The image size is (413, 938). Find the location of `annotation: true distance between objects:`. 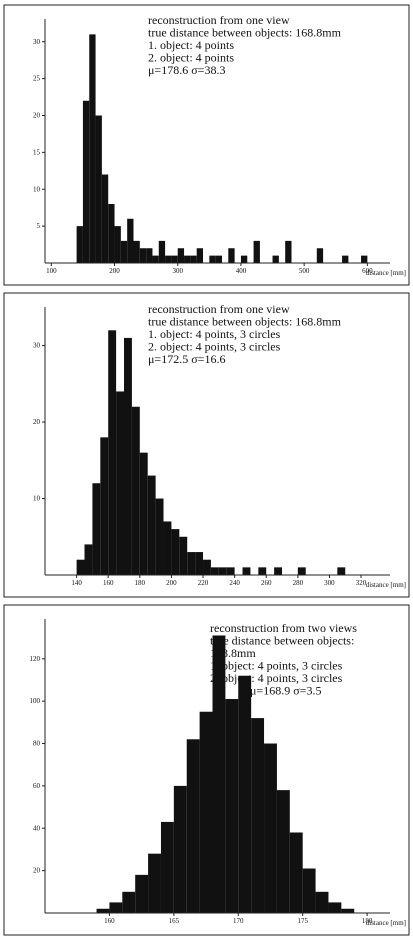

annotation: true distance between objects: is located at coordinates (282, 641).